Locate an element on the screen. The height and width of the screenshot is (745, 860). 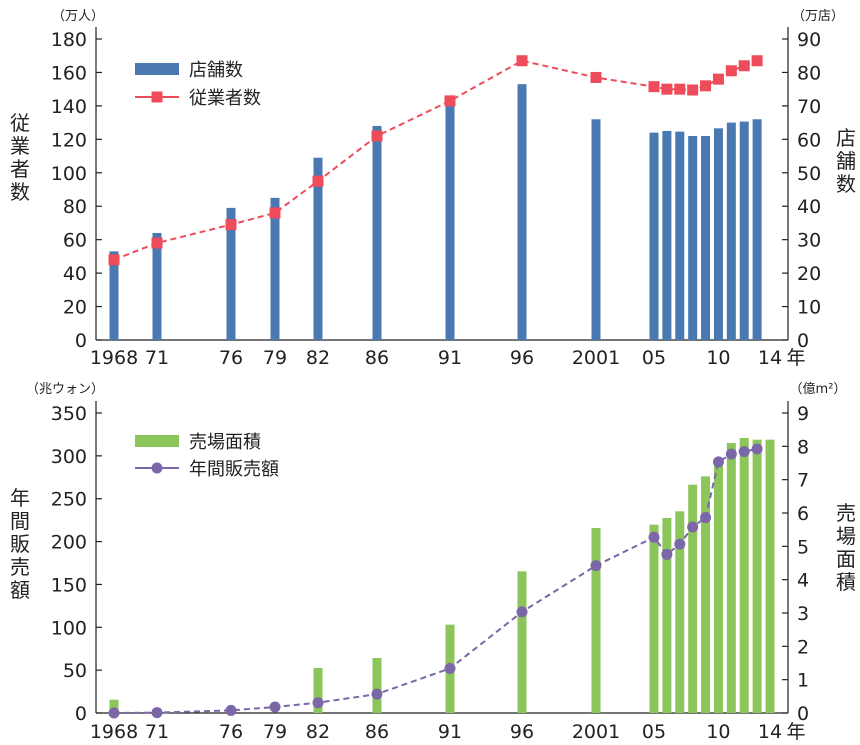
left-tick-label: 0 is located at coordinates (81, 341).